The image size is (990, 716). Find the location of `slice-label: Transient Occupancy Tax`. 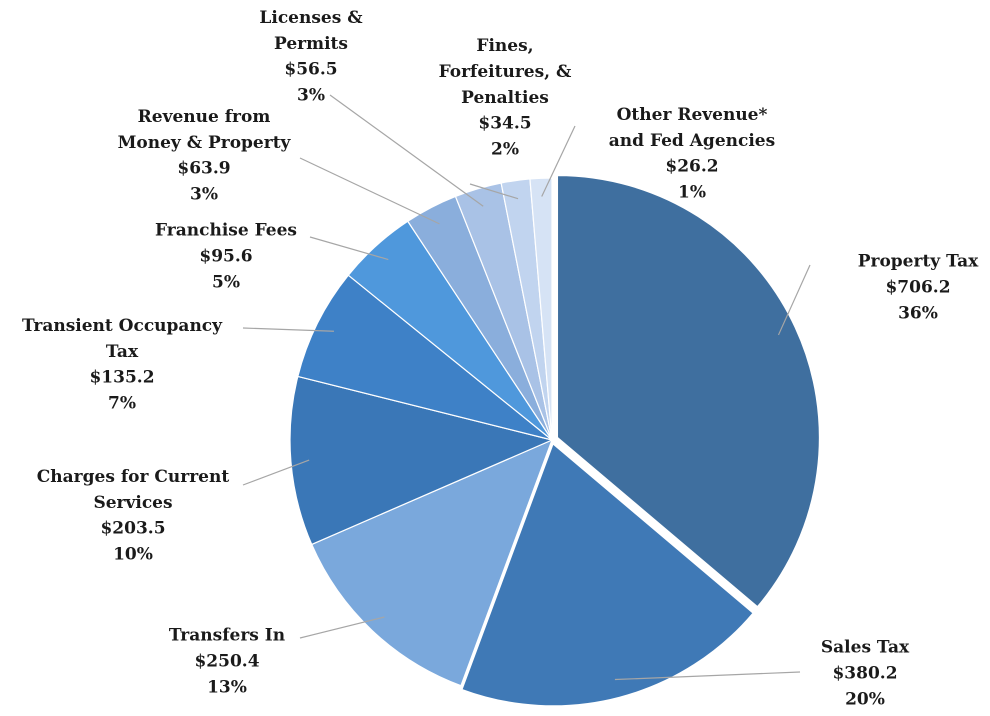

slice-label: Transient Occupancy Tax is located at coordinates (122, 339).